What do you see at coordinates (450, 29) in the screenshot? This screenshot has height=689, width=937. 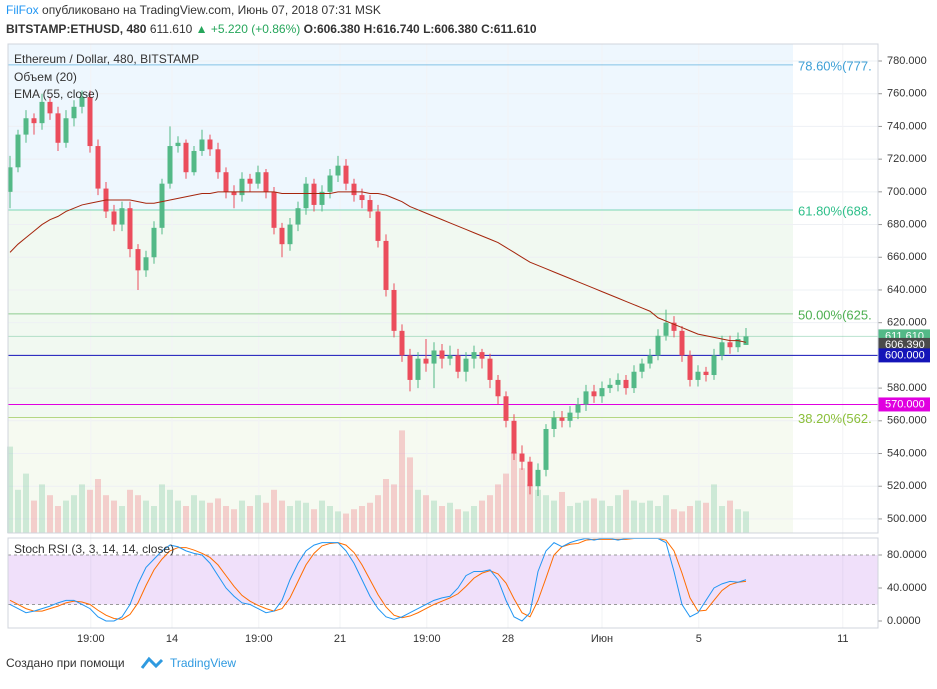 I see `low: L:606.380` at bounding box center [450, 29].